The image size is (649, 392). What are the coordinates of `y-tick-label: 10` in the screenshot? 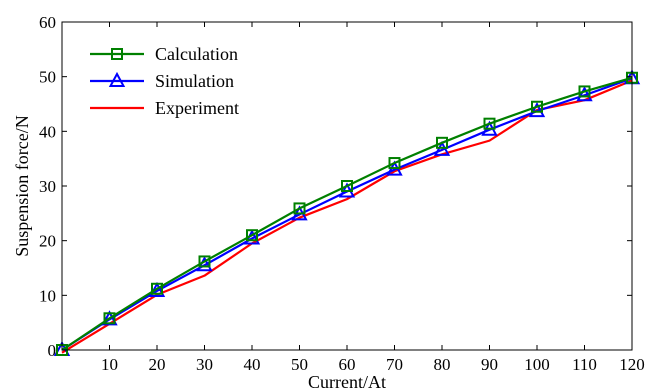 It's located at (47, 295).